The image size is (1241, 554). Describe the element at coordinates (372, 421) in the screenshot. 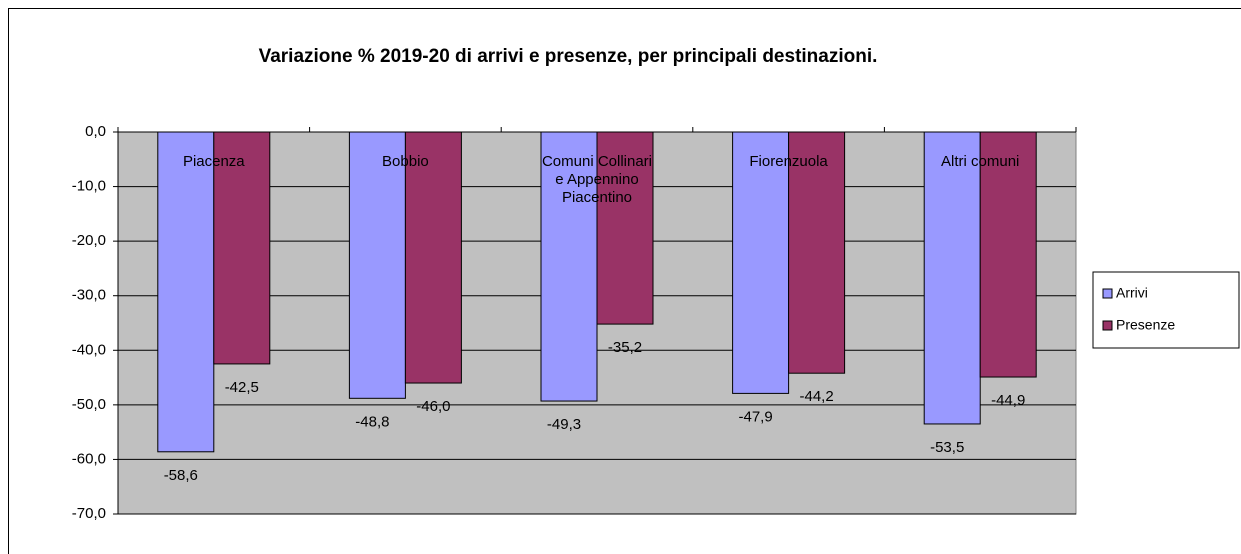

I see `data-label: -48,8` at that location.